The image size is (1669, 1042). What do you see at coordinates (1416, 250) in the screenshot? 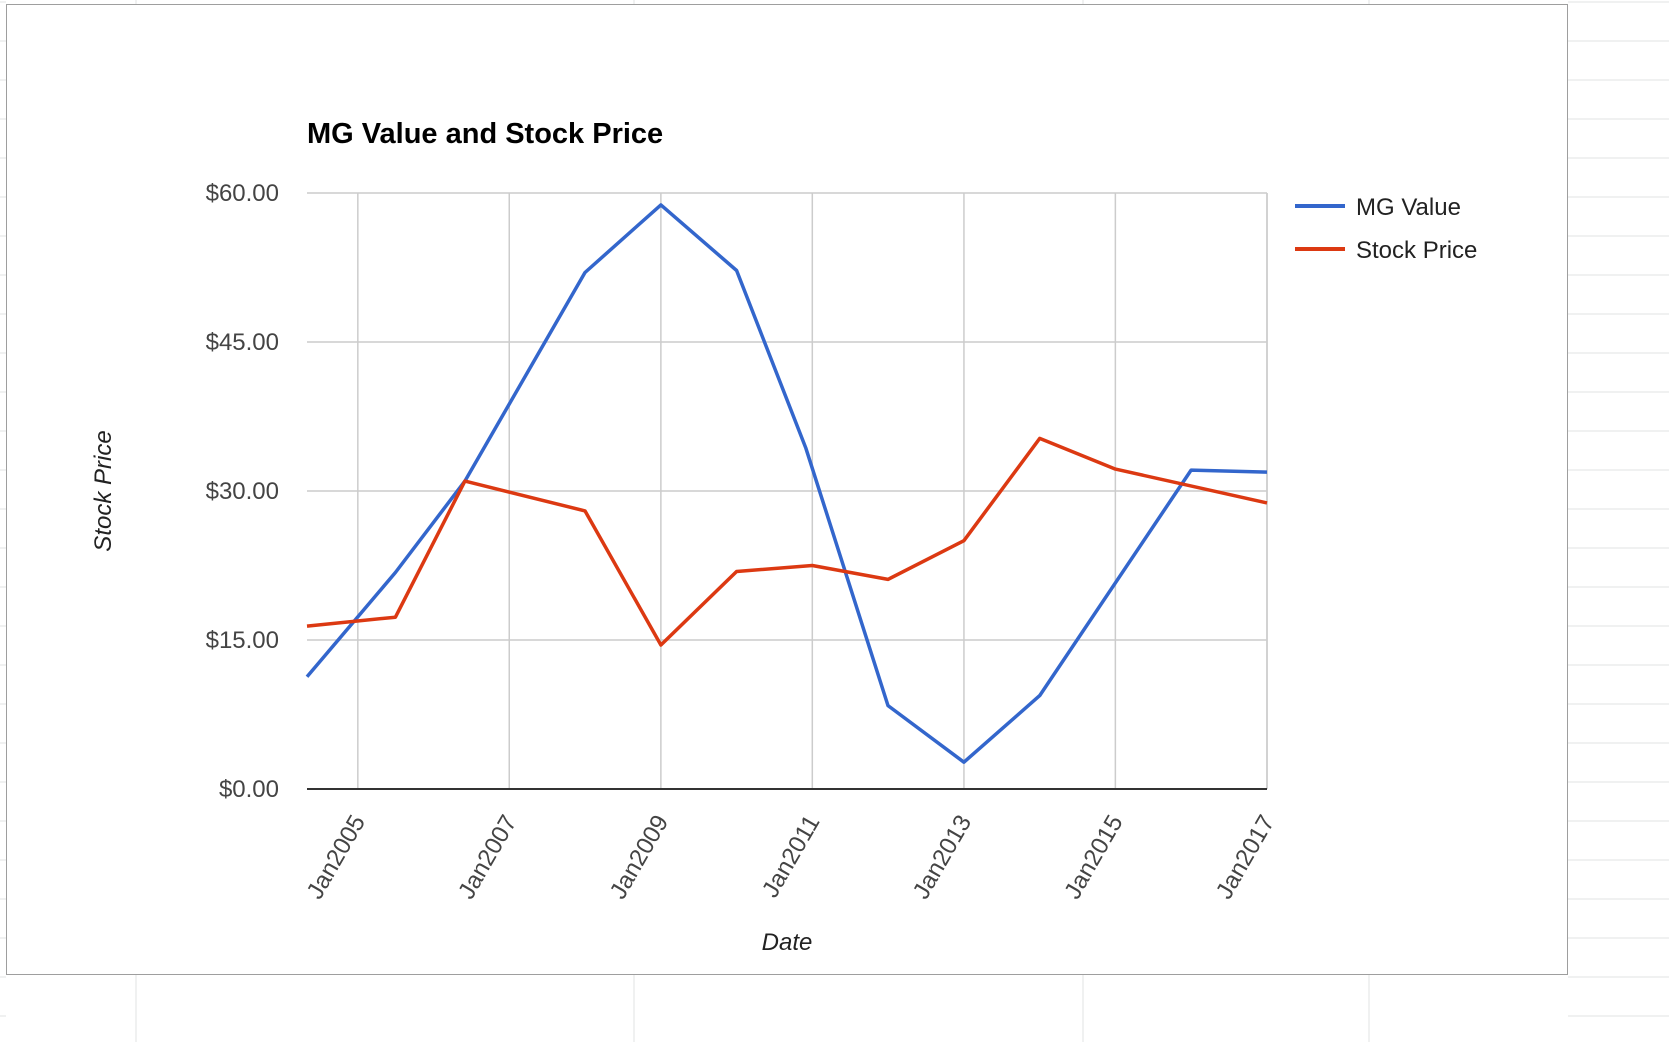
I see `legend-label-stock-price: Stock Price` at bounding box center [1416, 250].